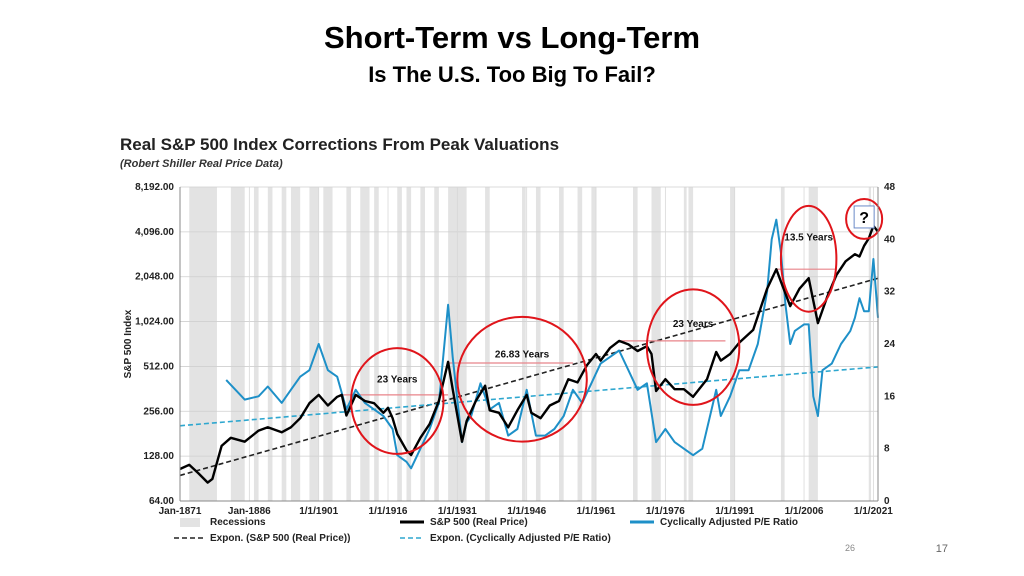 This screenshot has width=1024, height=576. I want to click on y-left-tick-label: 8,192.00, so click(154, 187).